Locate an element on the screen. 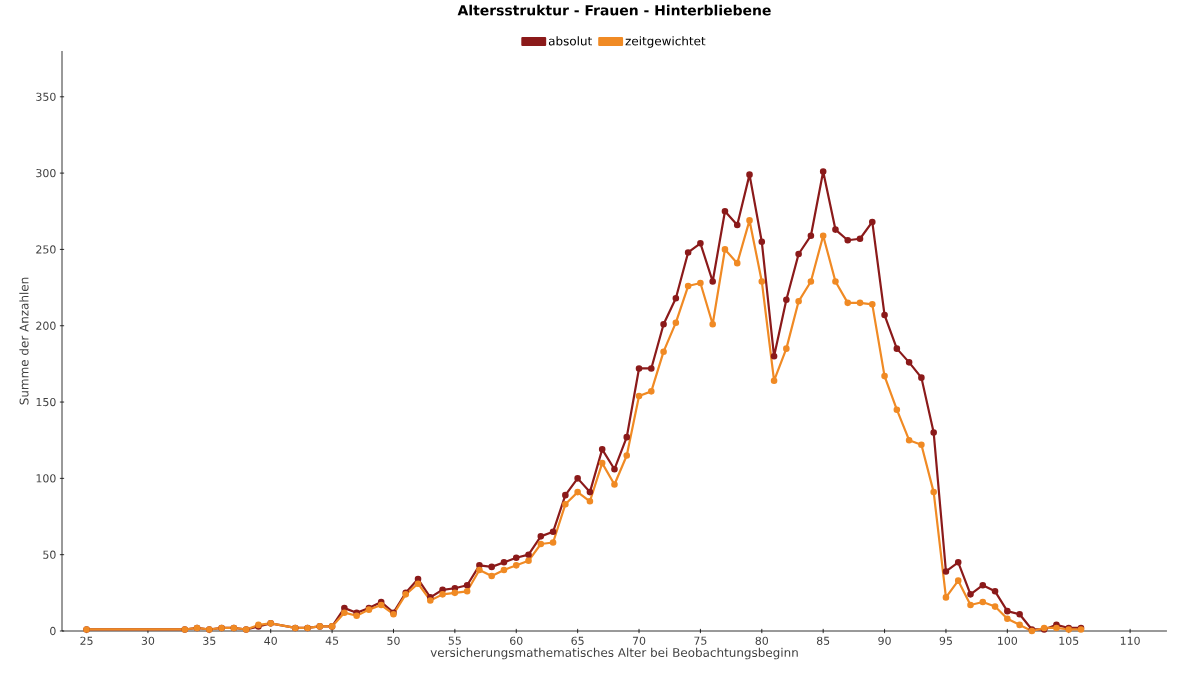 The width and height of the screenshot is (1177, 682). x-tick-label: 55 is located at coordinates (454, 640).